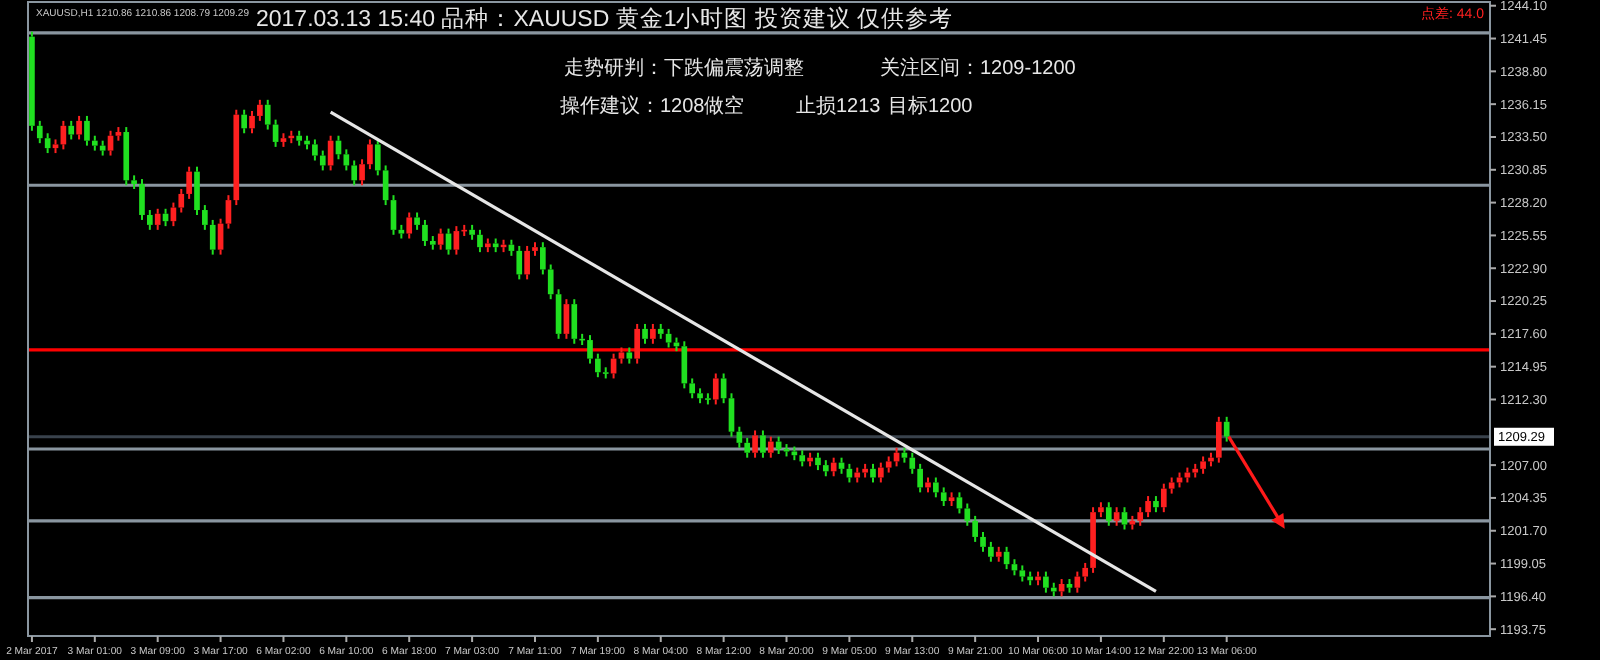 Image resolution: width=1600 pixels, height=660 pixels. What do you see at coordinates (652, 106) in the screenshot?
I see `annotation: 操作建议：1208做空` at bounding box center [652, 106].